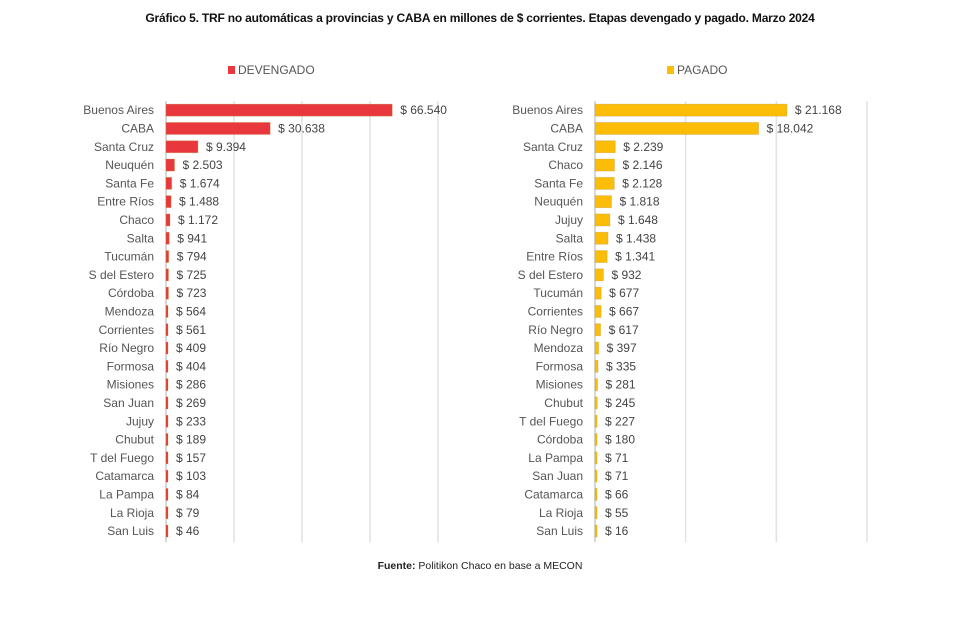 This screenshot has width=960, height=640. Describe the element at coordinates (191, 348) in the screenshot. I see `data-label: $ 409` at that location.